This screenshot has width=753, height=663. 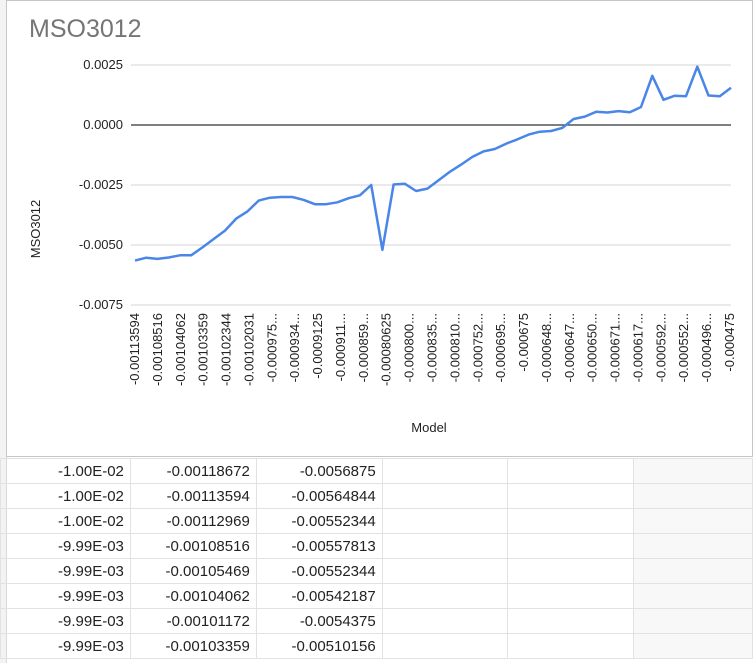 What do you see at coordinates (85, 29) in the screenshot?
I see `chart-title: MSO3012` at bounding box center [85, 29].